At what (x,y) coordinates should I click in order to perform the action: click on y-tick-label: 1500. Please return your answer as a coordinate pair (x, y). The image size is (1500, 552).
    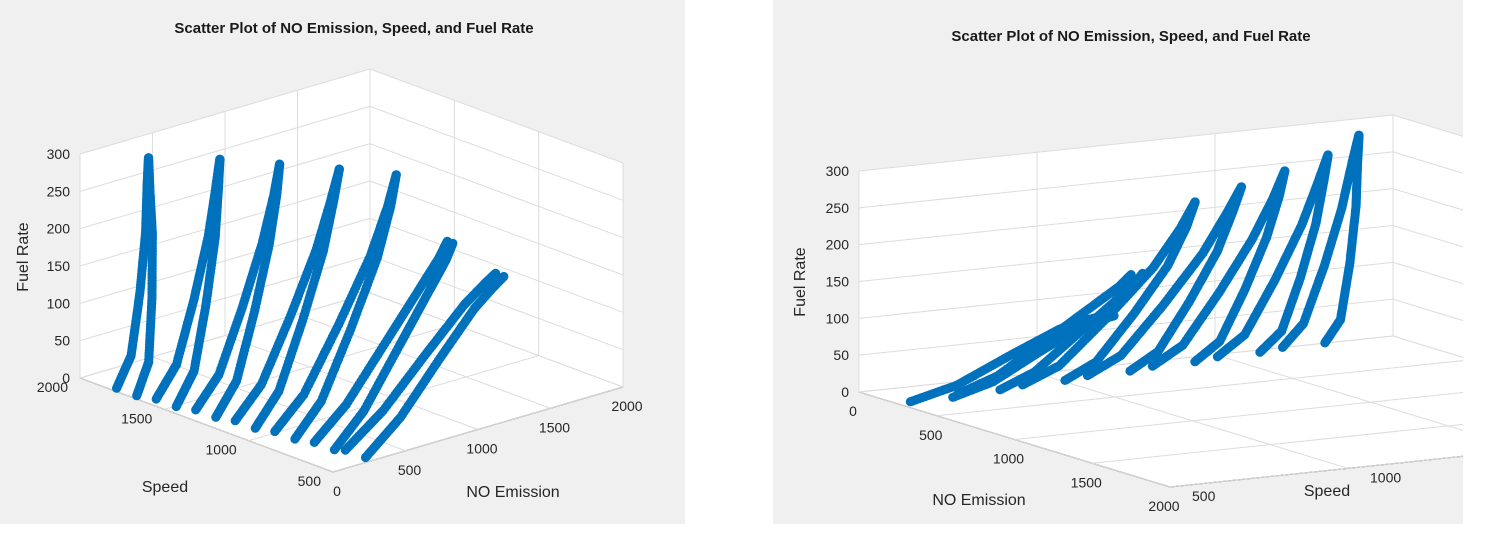
    Looking at the image, I should click on (136, 418).